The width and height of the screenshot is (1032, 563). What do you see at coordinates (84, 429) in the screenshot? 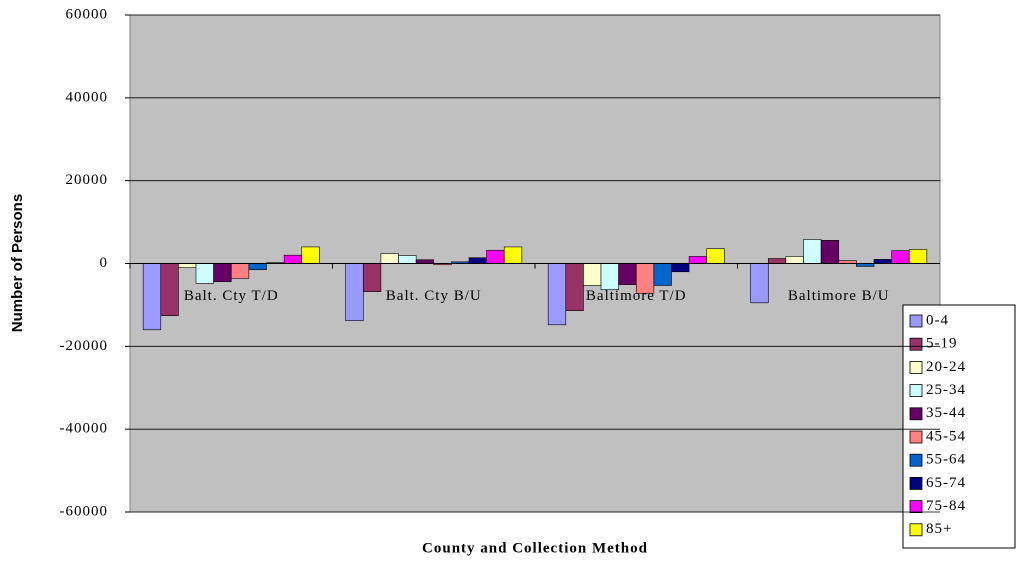
I see `y-tick-label: -40000` at bounding box center [84, 429].